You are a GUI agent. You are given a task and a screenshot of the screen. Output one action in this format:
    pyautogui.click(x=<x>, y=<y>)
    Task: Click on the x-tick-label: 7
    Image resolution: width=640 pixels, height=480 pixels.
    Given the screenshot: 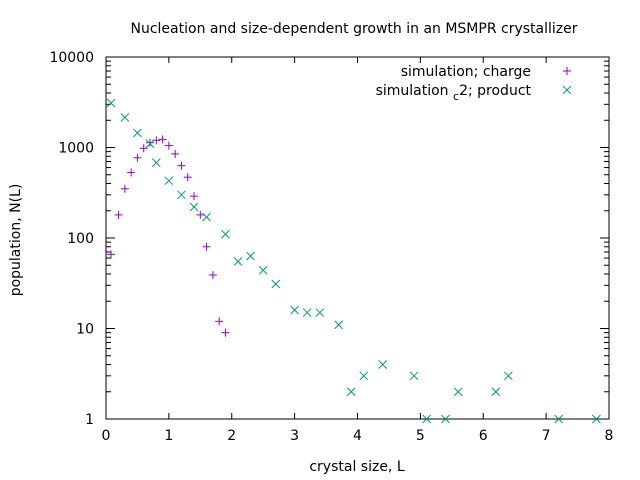 What is the action you would take?
    pyautogui.click(x=546, y=436)
    